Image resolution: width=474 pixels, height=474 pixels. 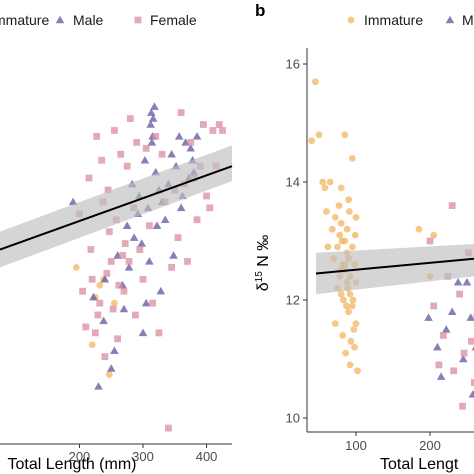 I want to click on panel-b-legend: Immature M, so click(x=410, y=20).